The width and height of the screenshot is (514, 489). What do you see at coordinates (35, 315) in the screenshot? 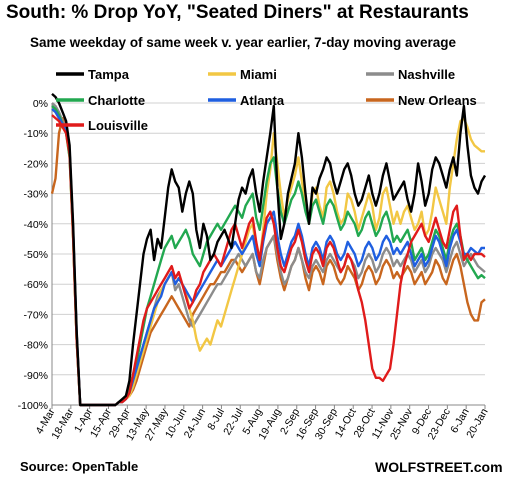
I see `y-tick-label: -70%` at bounding box center [35, 315].